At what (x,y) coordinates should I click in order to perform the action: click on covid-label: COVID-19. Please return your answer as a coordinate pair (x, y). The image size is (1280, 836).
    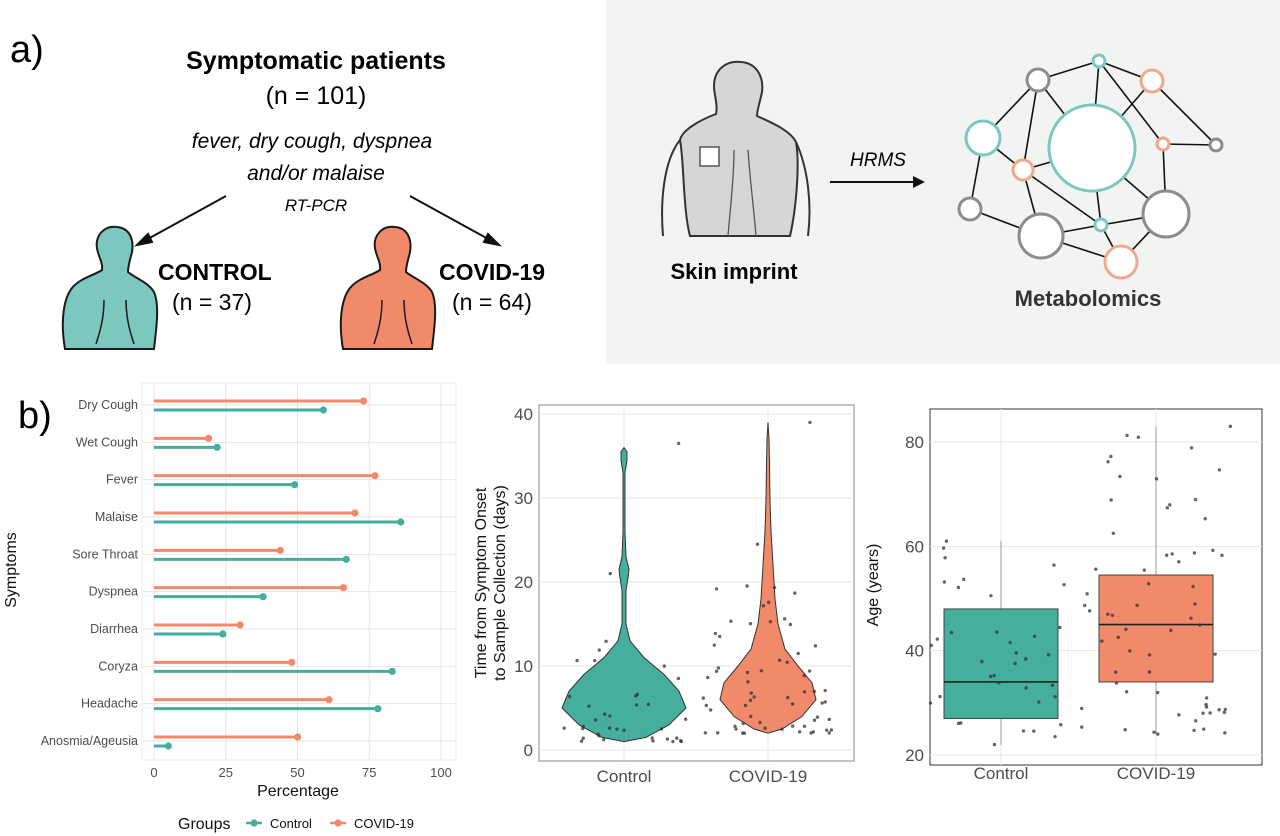
    Looking at the image, I should click on (492, 272).